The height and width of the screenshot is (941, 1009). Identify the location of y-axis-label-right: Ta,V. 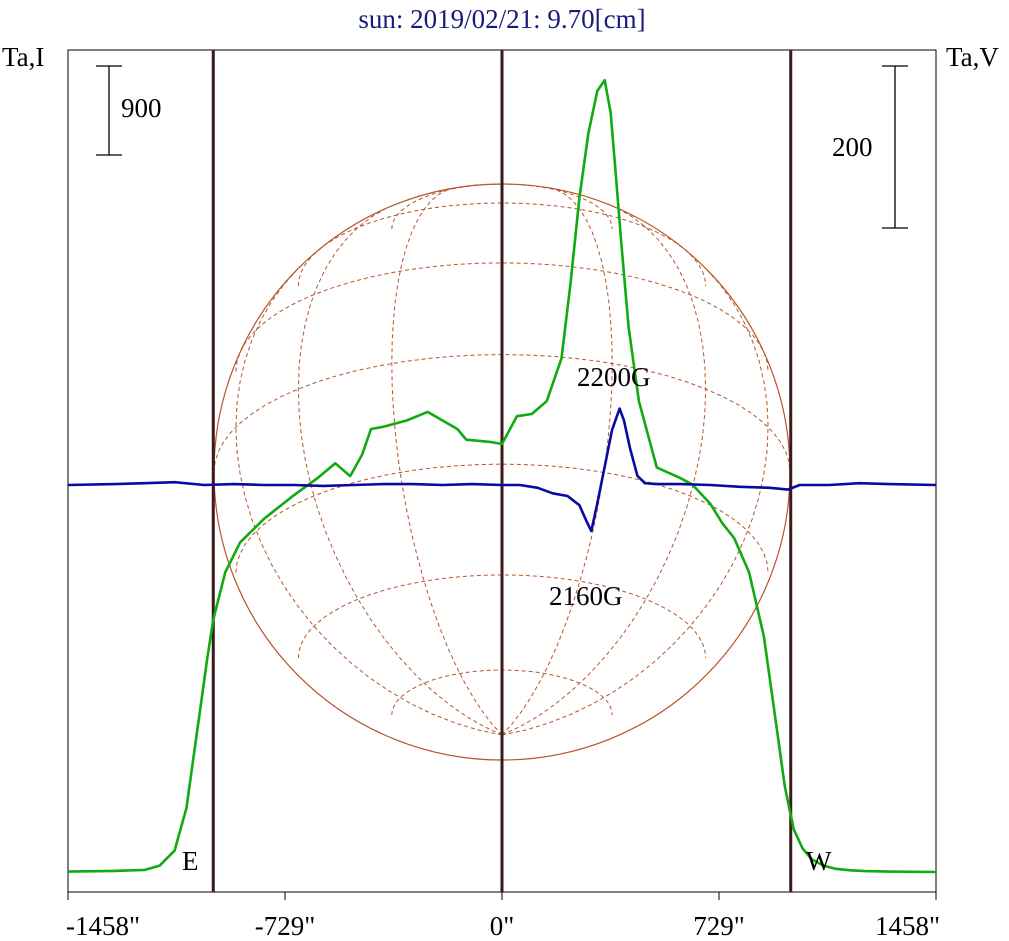
(972, 57).